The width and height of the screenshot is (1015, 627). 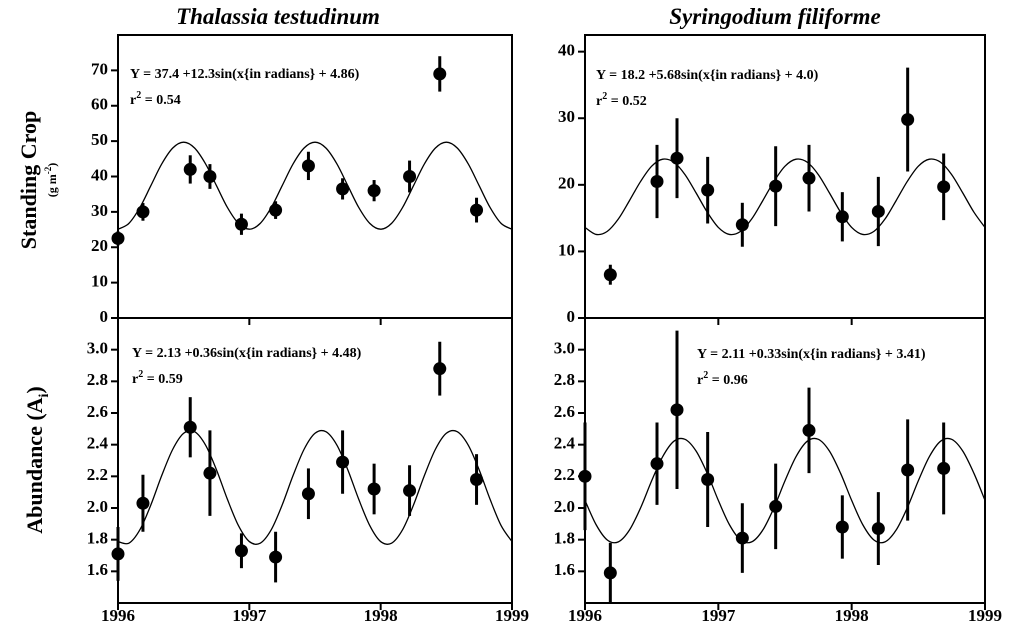 I want to click on unit-part: ), so click(x=52, y=165).